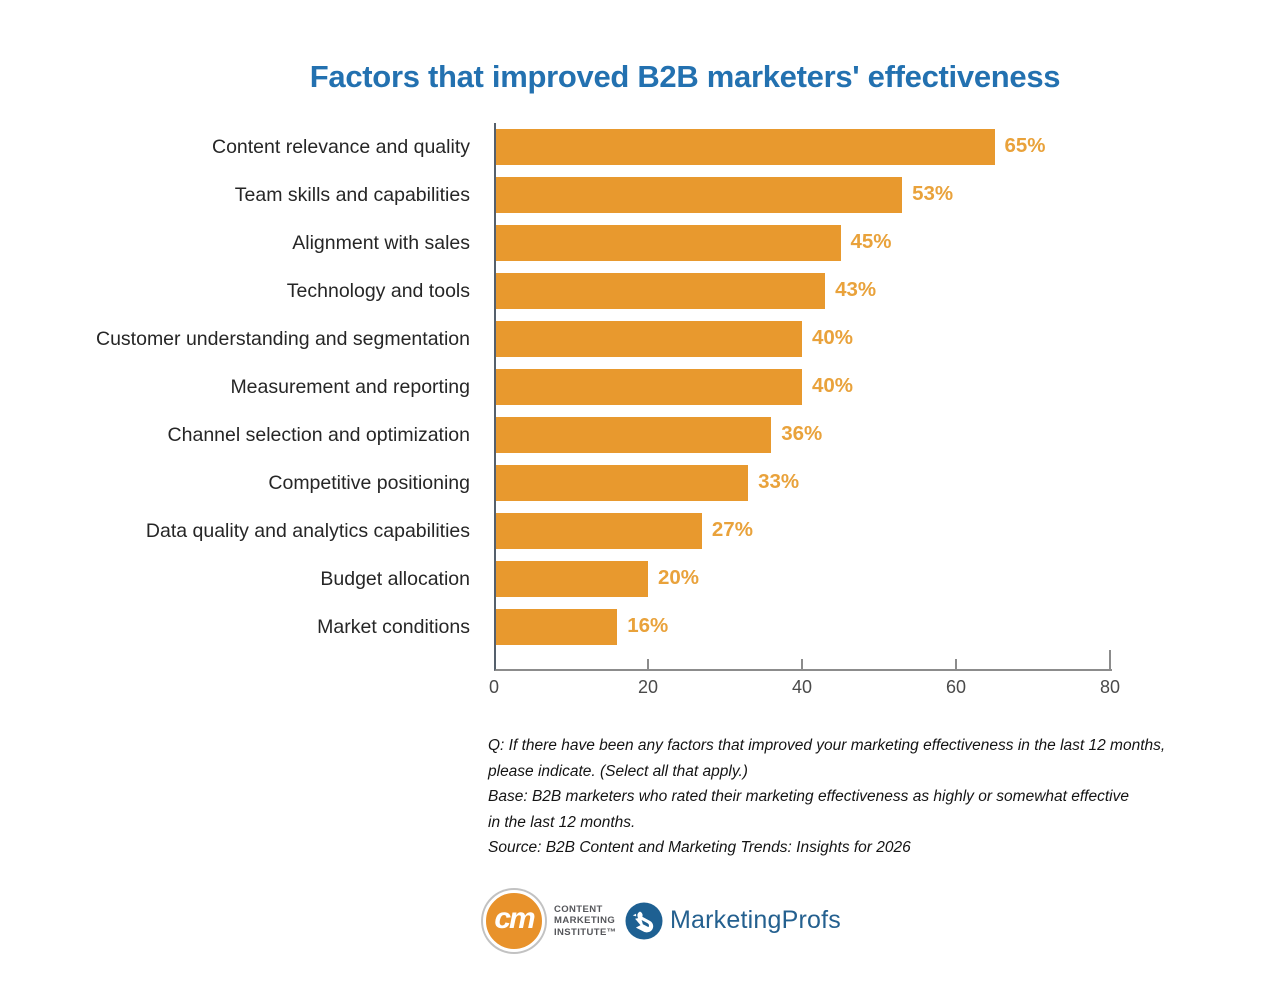  Describe the element at coordinates (350, 386) in the screenshot. I see `category-label: Measurement and reporting` at that location.